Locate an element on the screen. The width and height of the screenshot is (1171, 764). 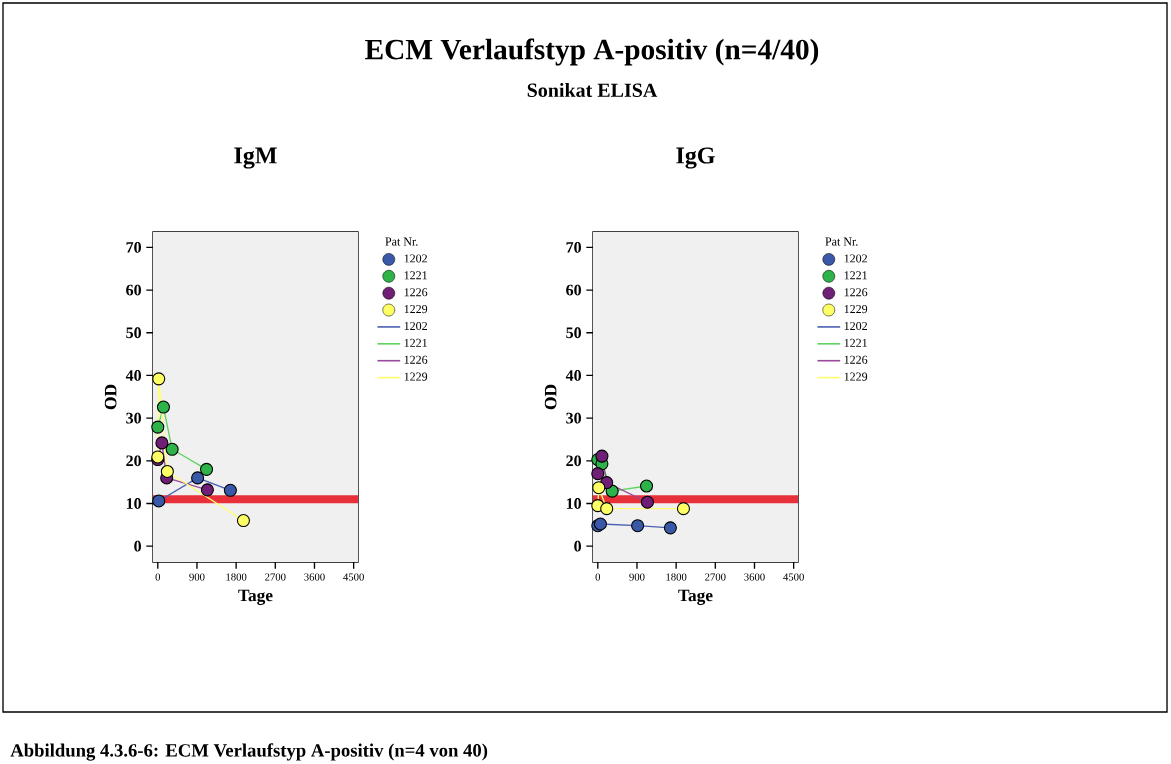
text: Abbildung 4.3.6-6: ECM Verlaufstyp A-positiv (n=4 von 40) is located at coordinates (249, 752).